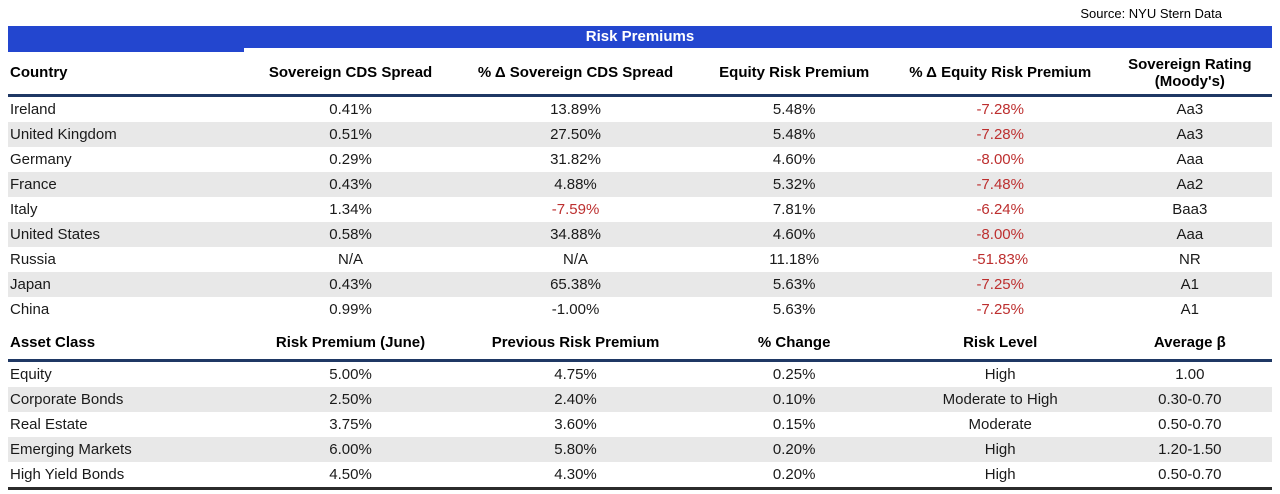  Describe the element at coordinates (1000, 74) in the screenshot. I see `country-column-header: % Δ Equity Risk Premium` at that location.